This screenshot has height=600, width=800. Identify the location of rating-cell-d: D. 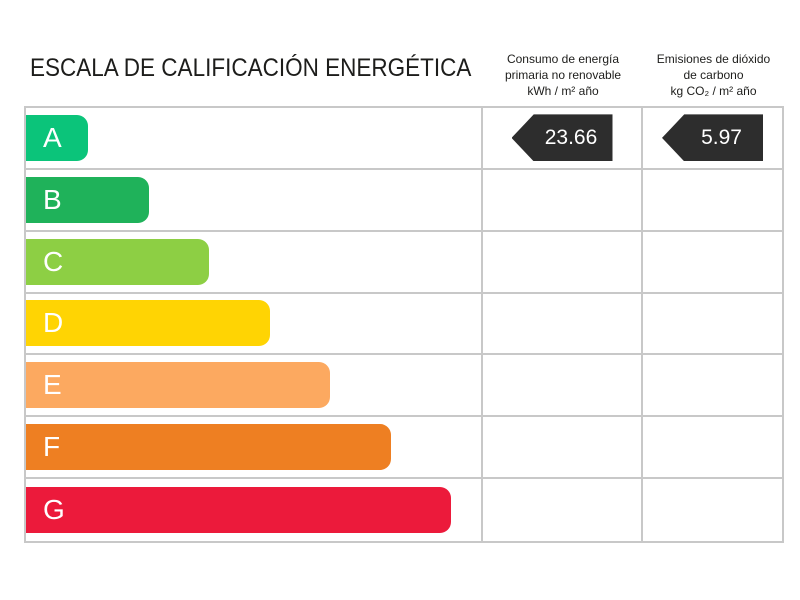
(254, 324).